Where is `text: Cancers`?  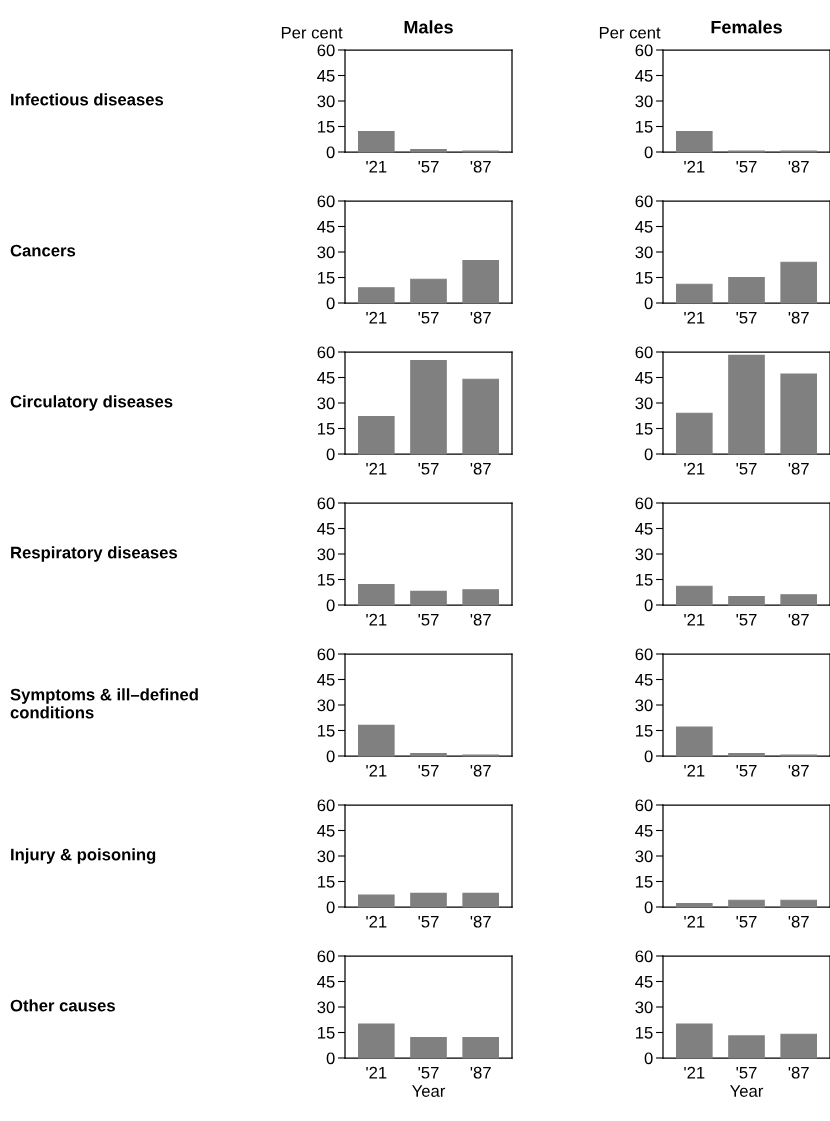 text: Cancers is located at coordinates (43, 250).